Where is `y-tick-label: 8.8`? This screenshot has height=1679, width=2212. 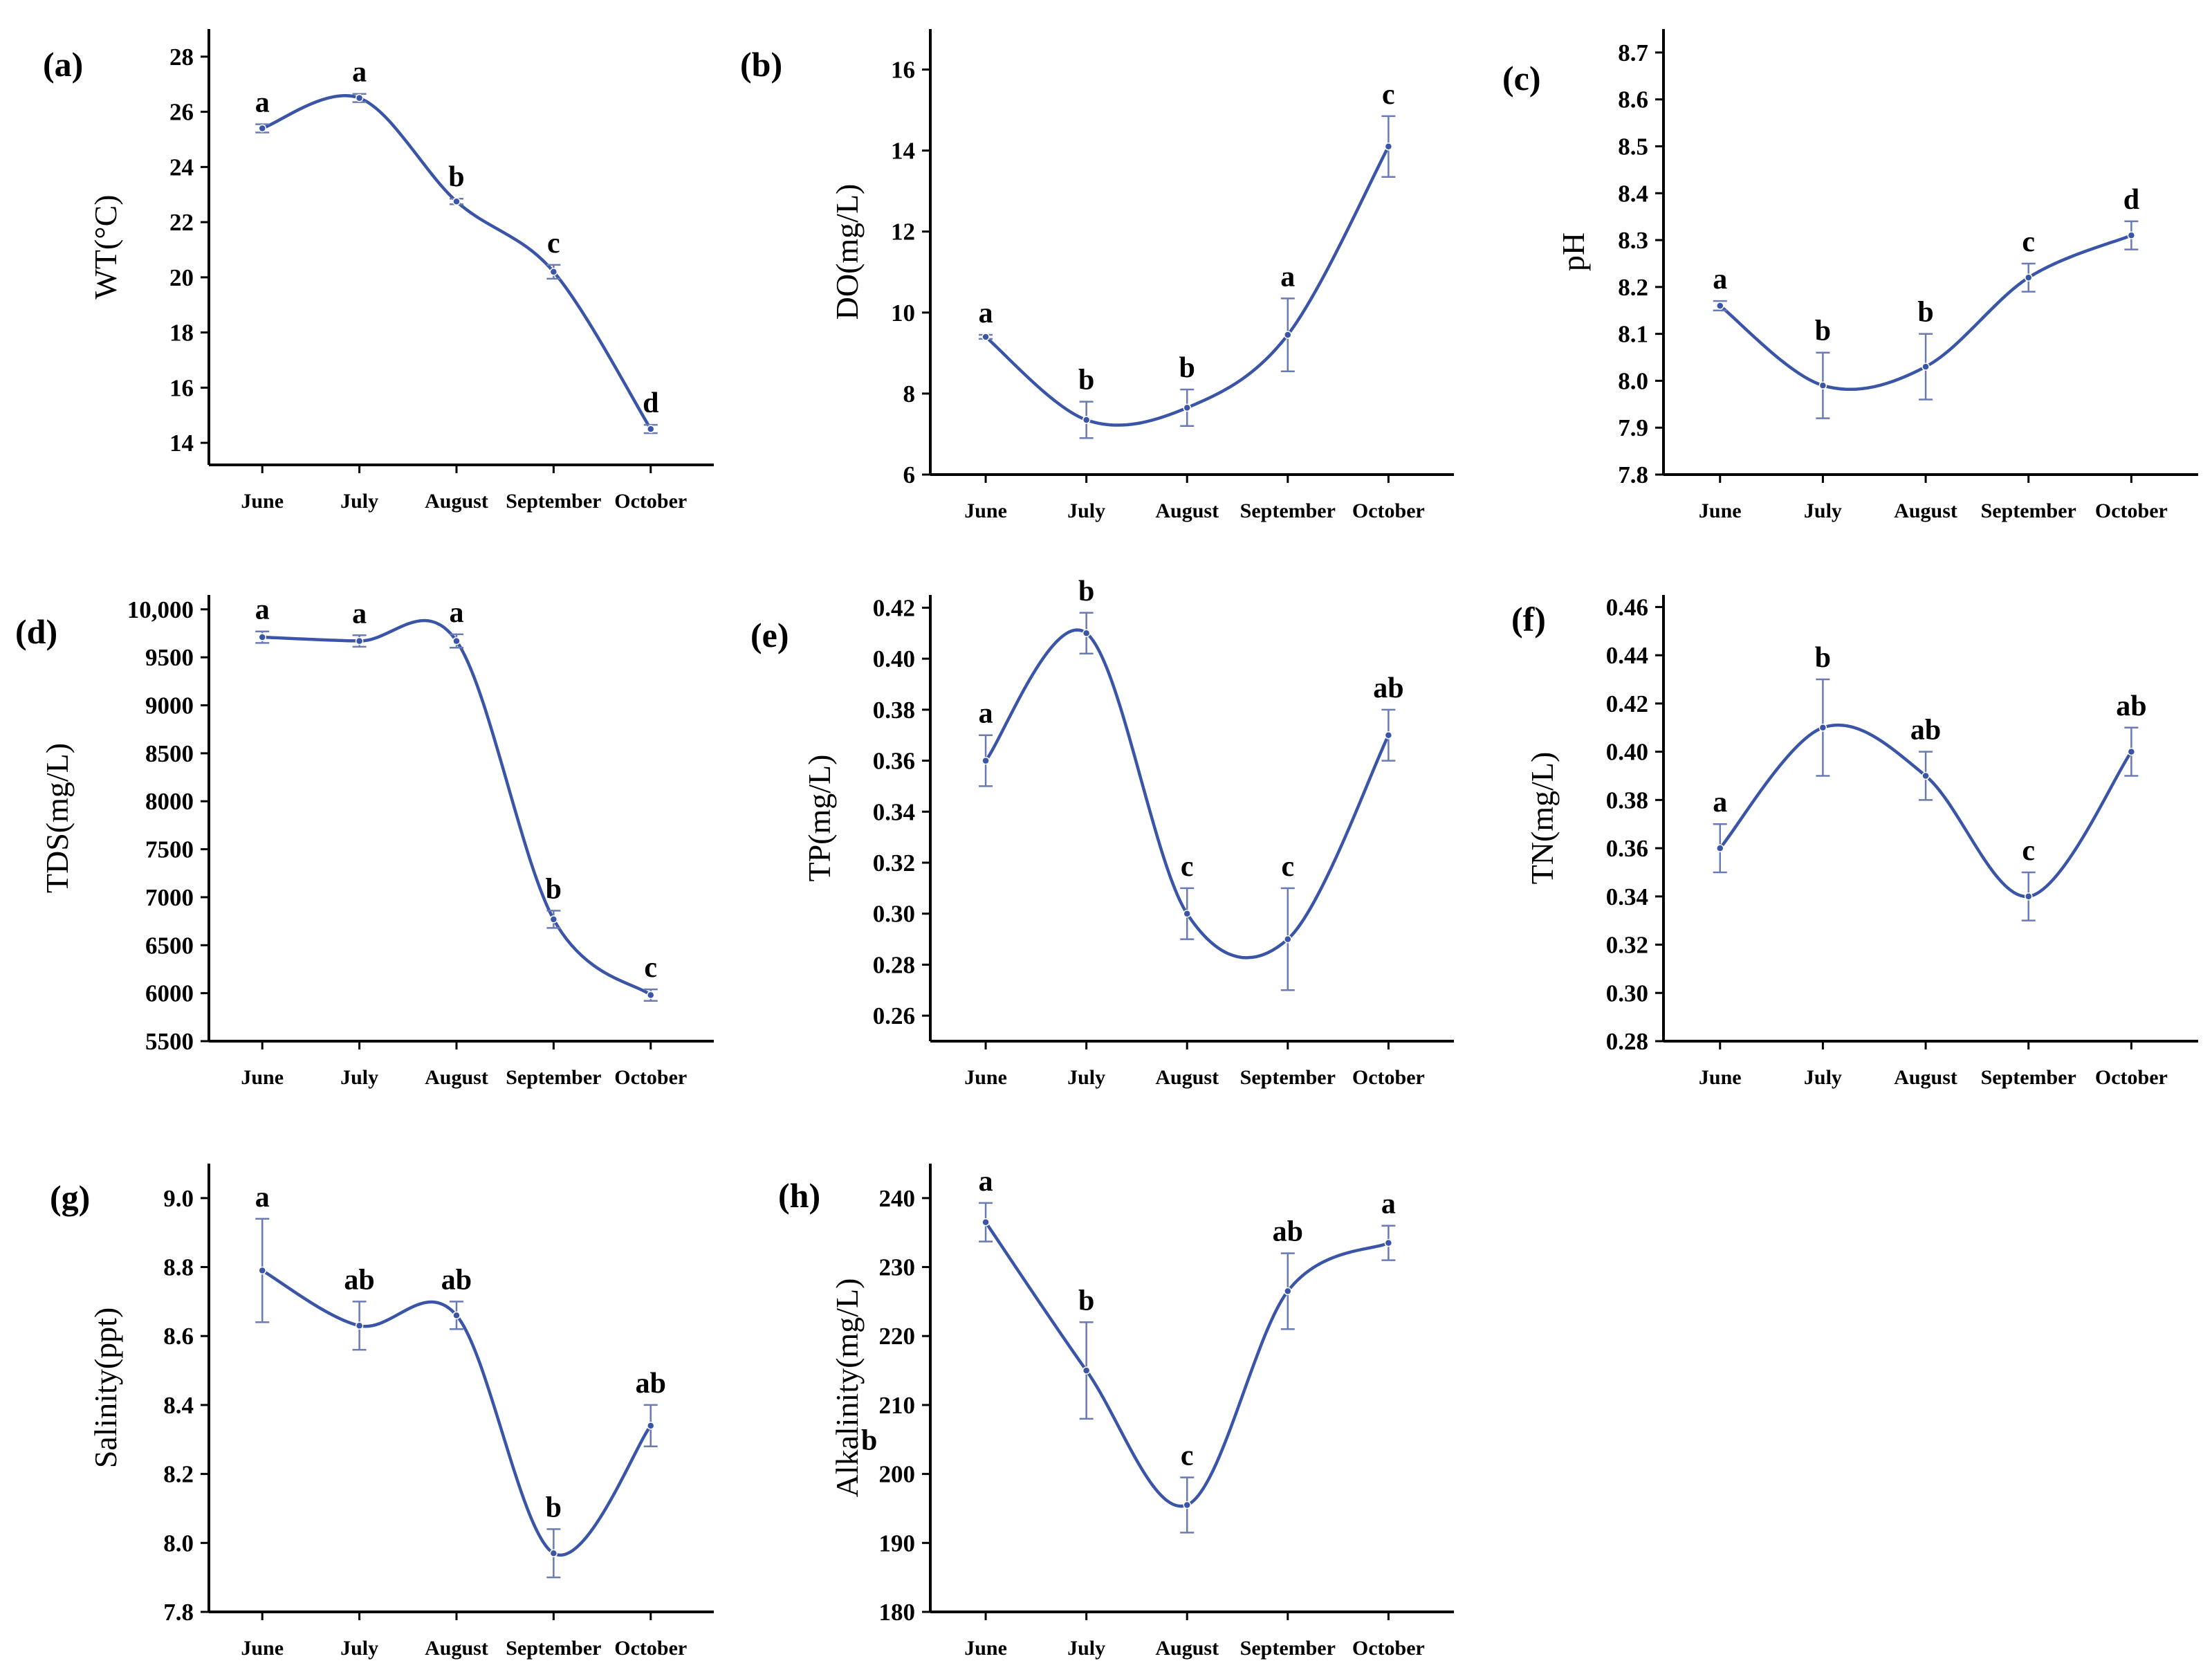
y-tick-label: 8.8 is located at coordinates (178, 1267).